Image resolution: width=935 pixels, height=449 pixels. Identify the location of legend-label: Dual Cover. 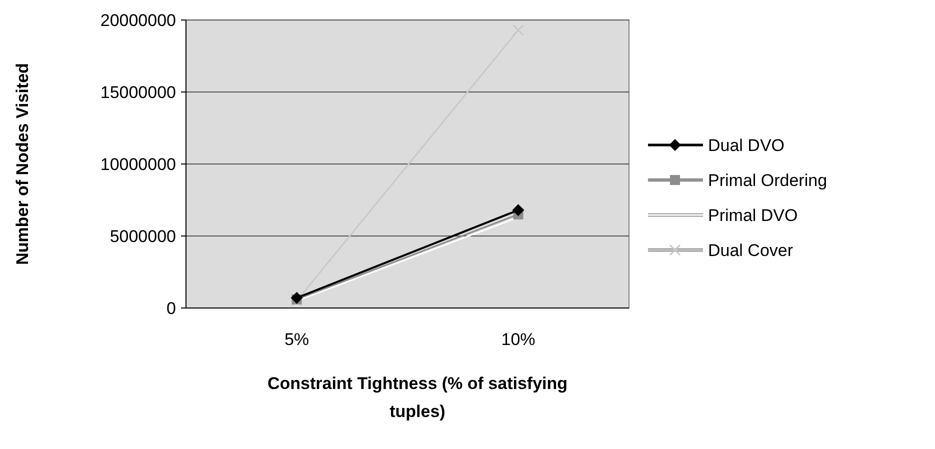
(751, 250).